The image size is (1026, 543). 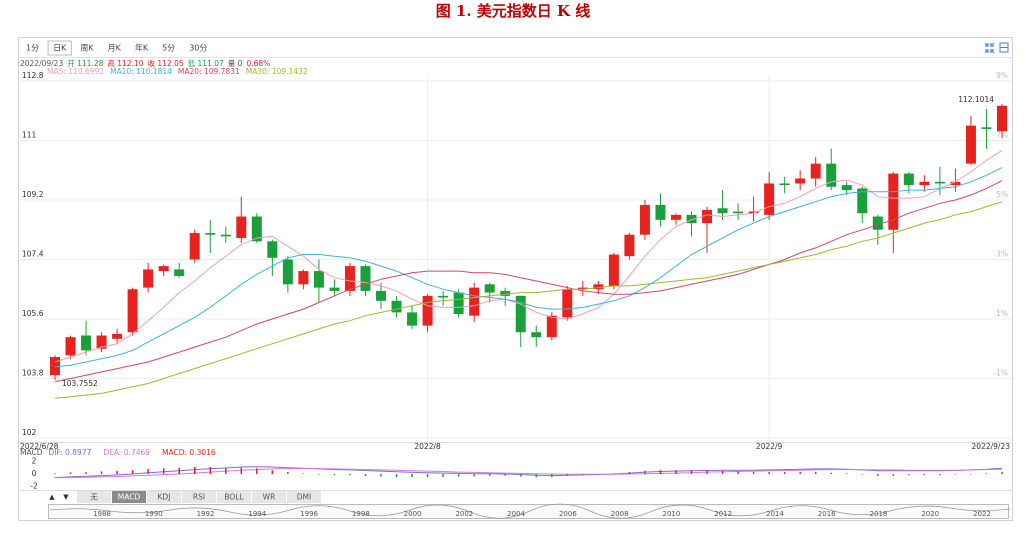 What do you see at coordinates (41, 63) in the screenshot?
I see `info-item: 2022/09/23` at bounding box center [41, 63].